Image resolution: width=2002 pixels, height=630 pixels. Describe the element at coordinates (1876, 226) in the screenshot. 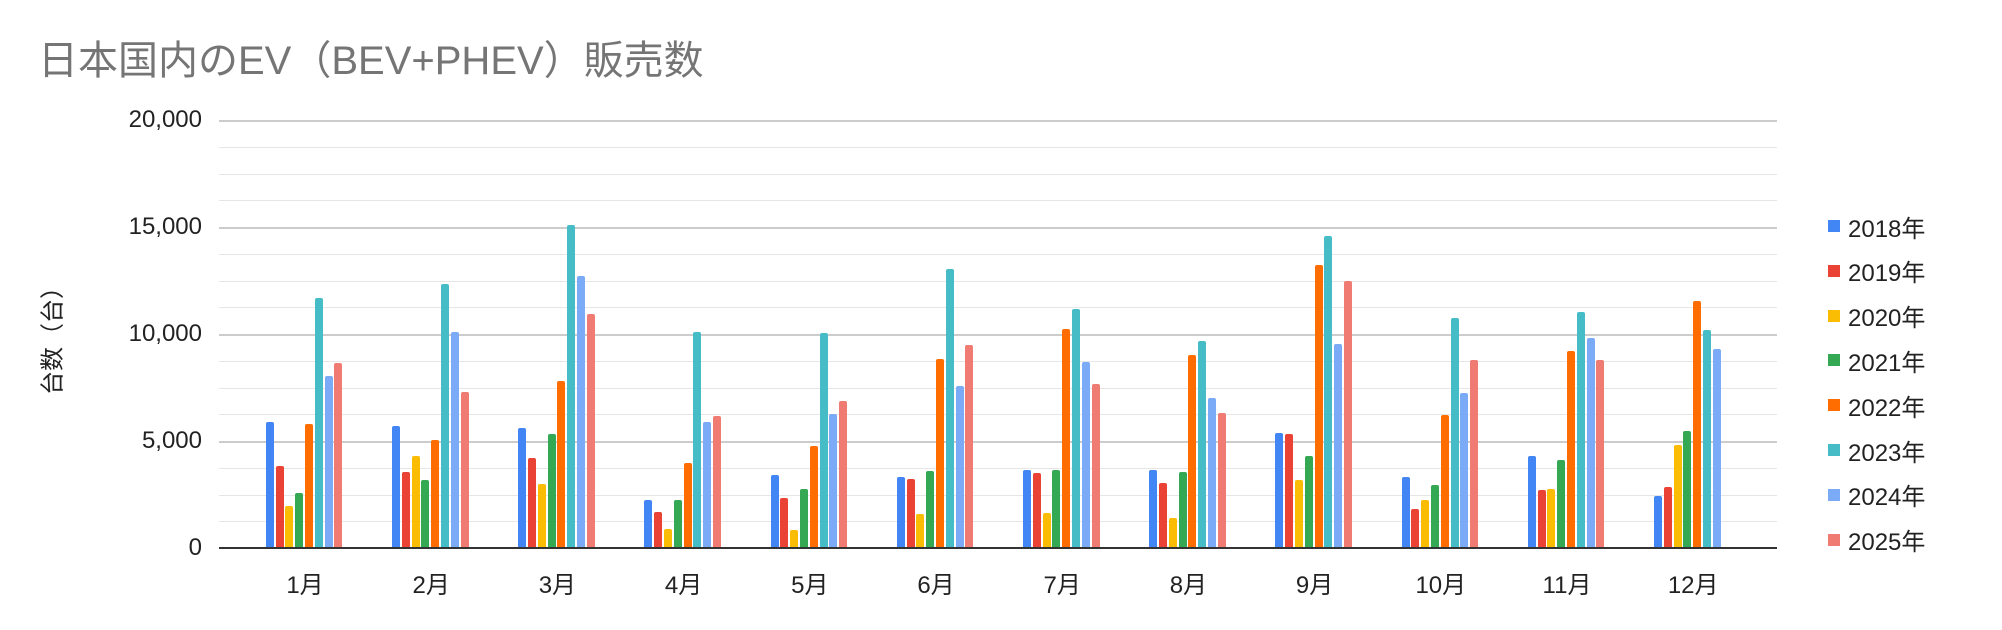

I see `legend-item: 2018年` at that location.